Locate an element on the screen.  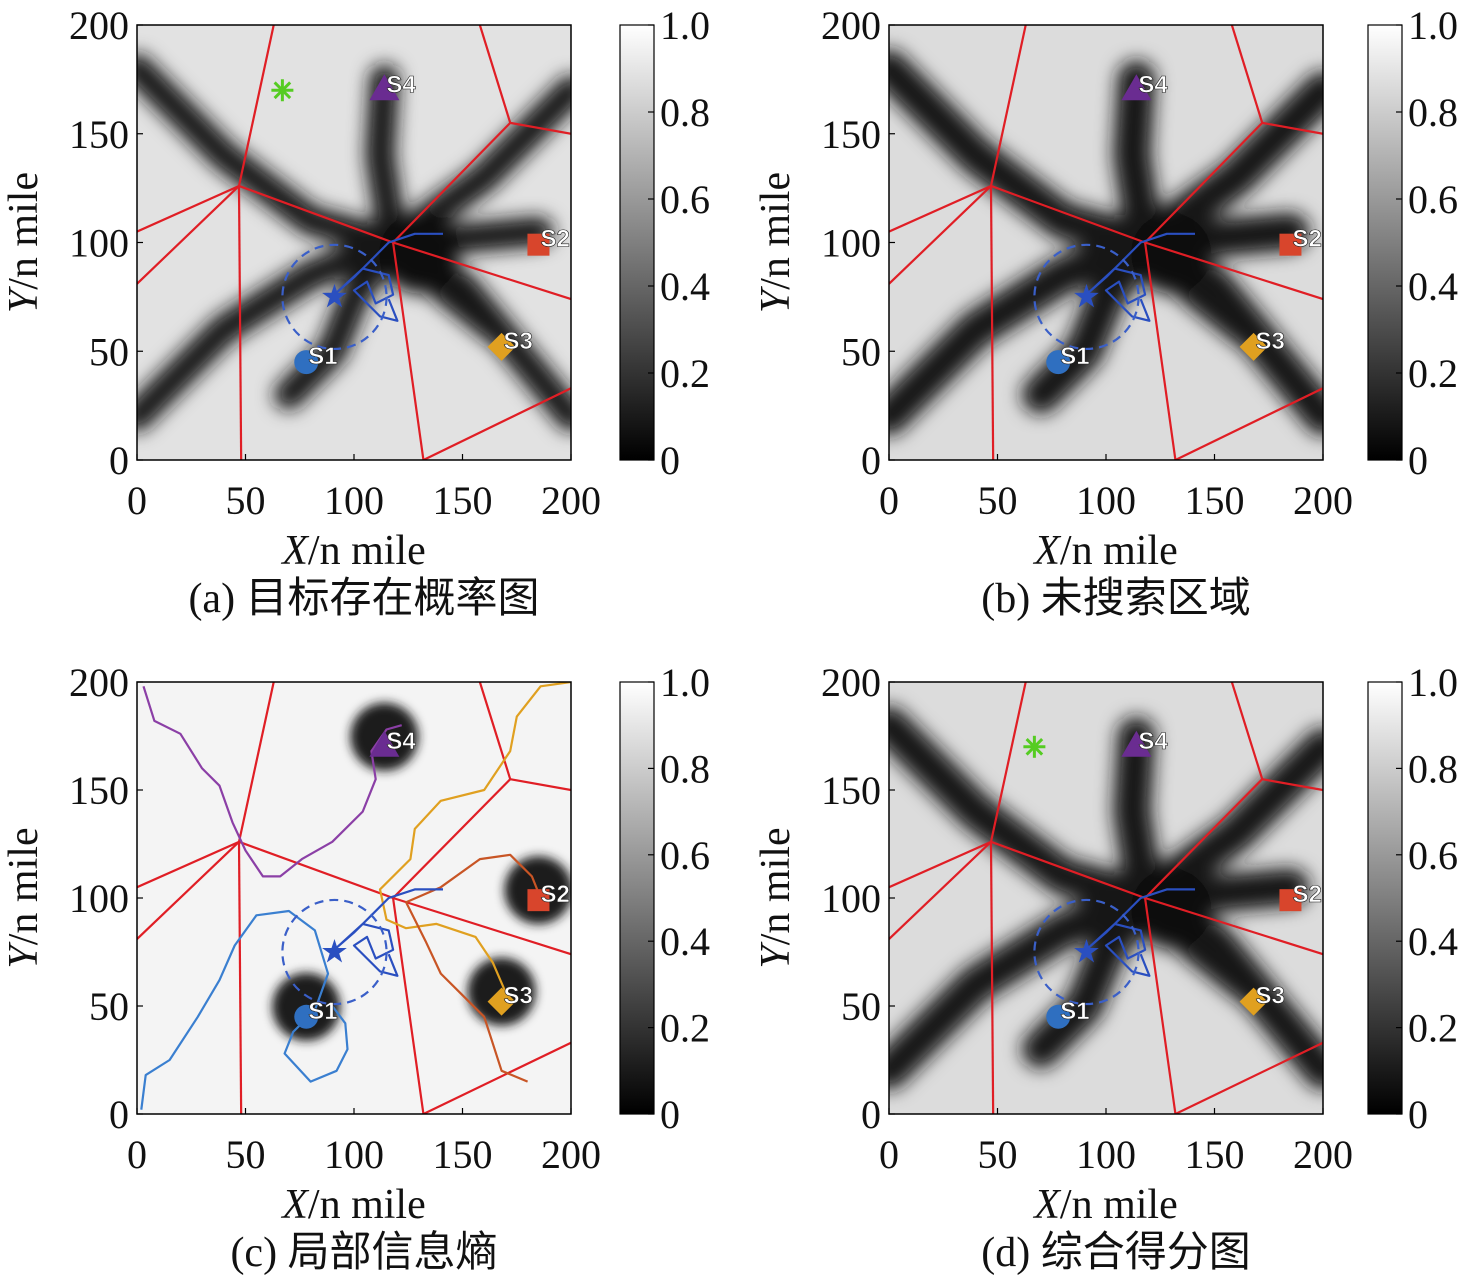
y-axis-label: Y/n mile is located at coordinates (24, 242).